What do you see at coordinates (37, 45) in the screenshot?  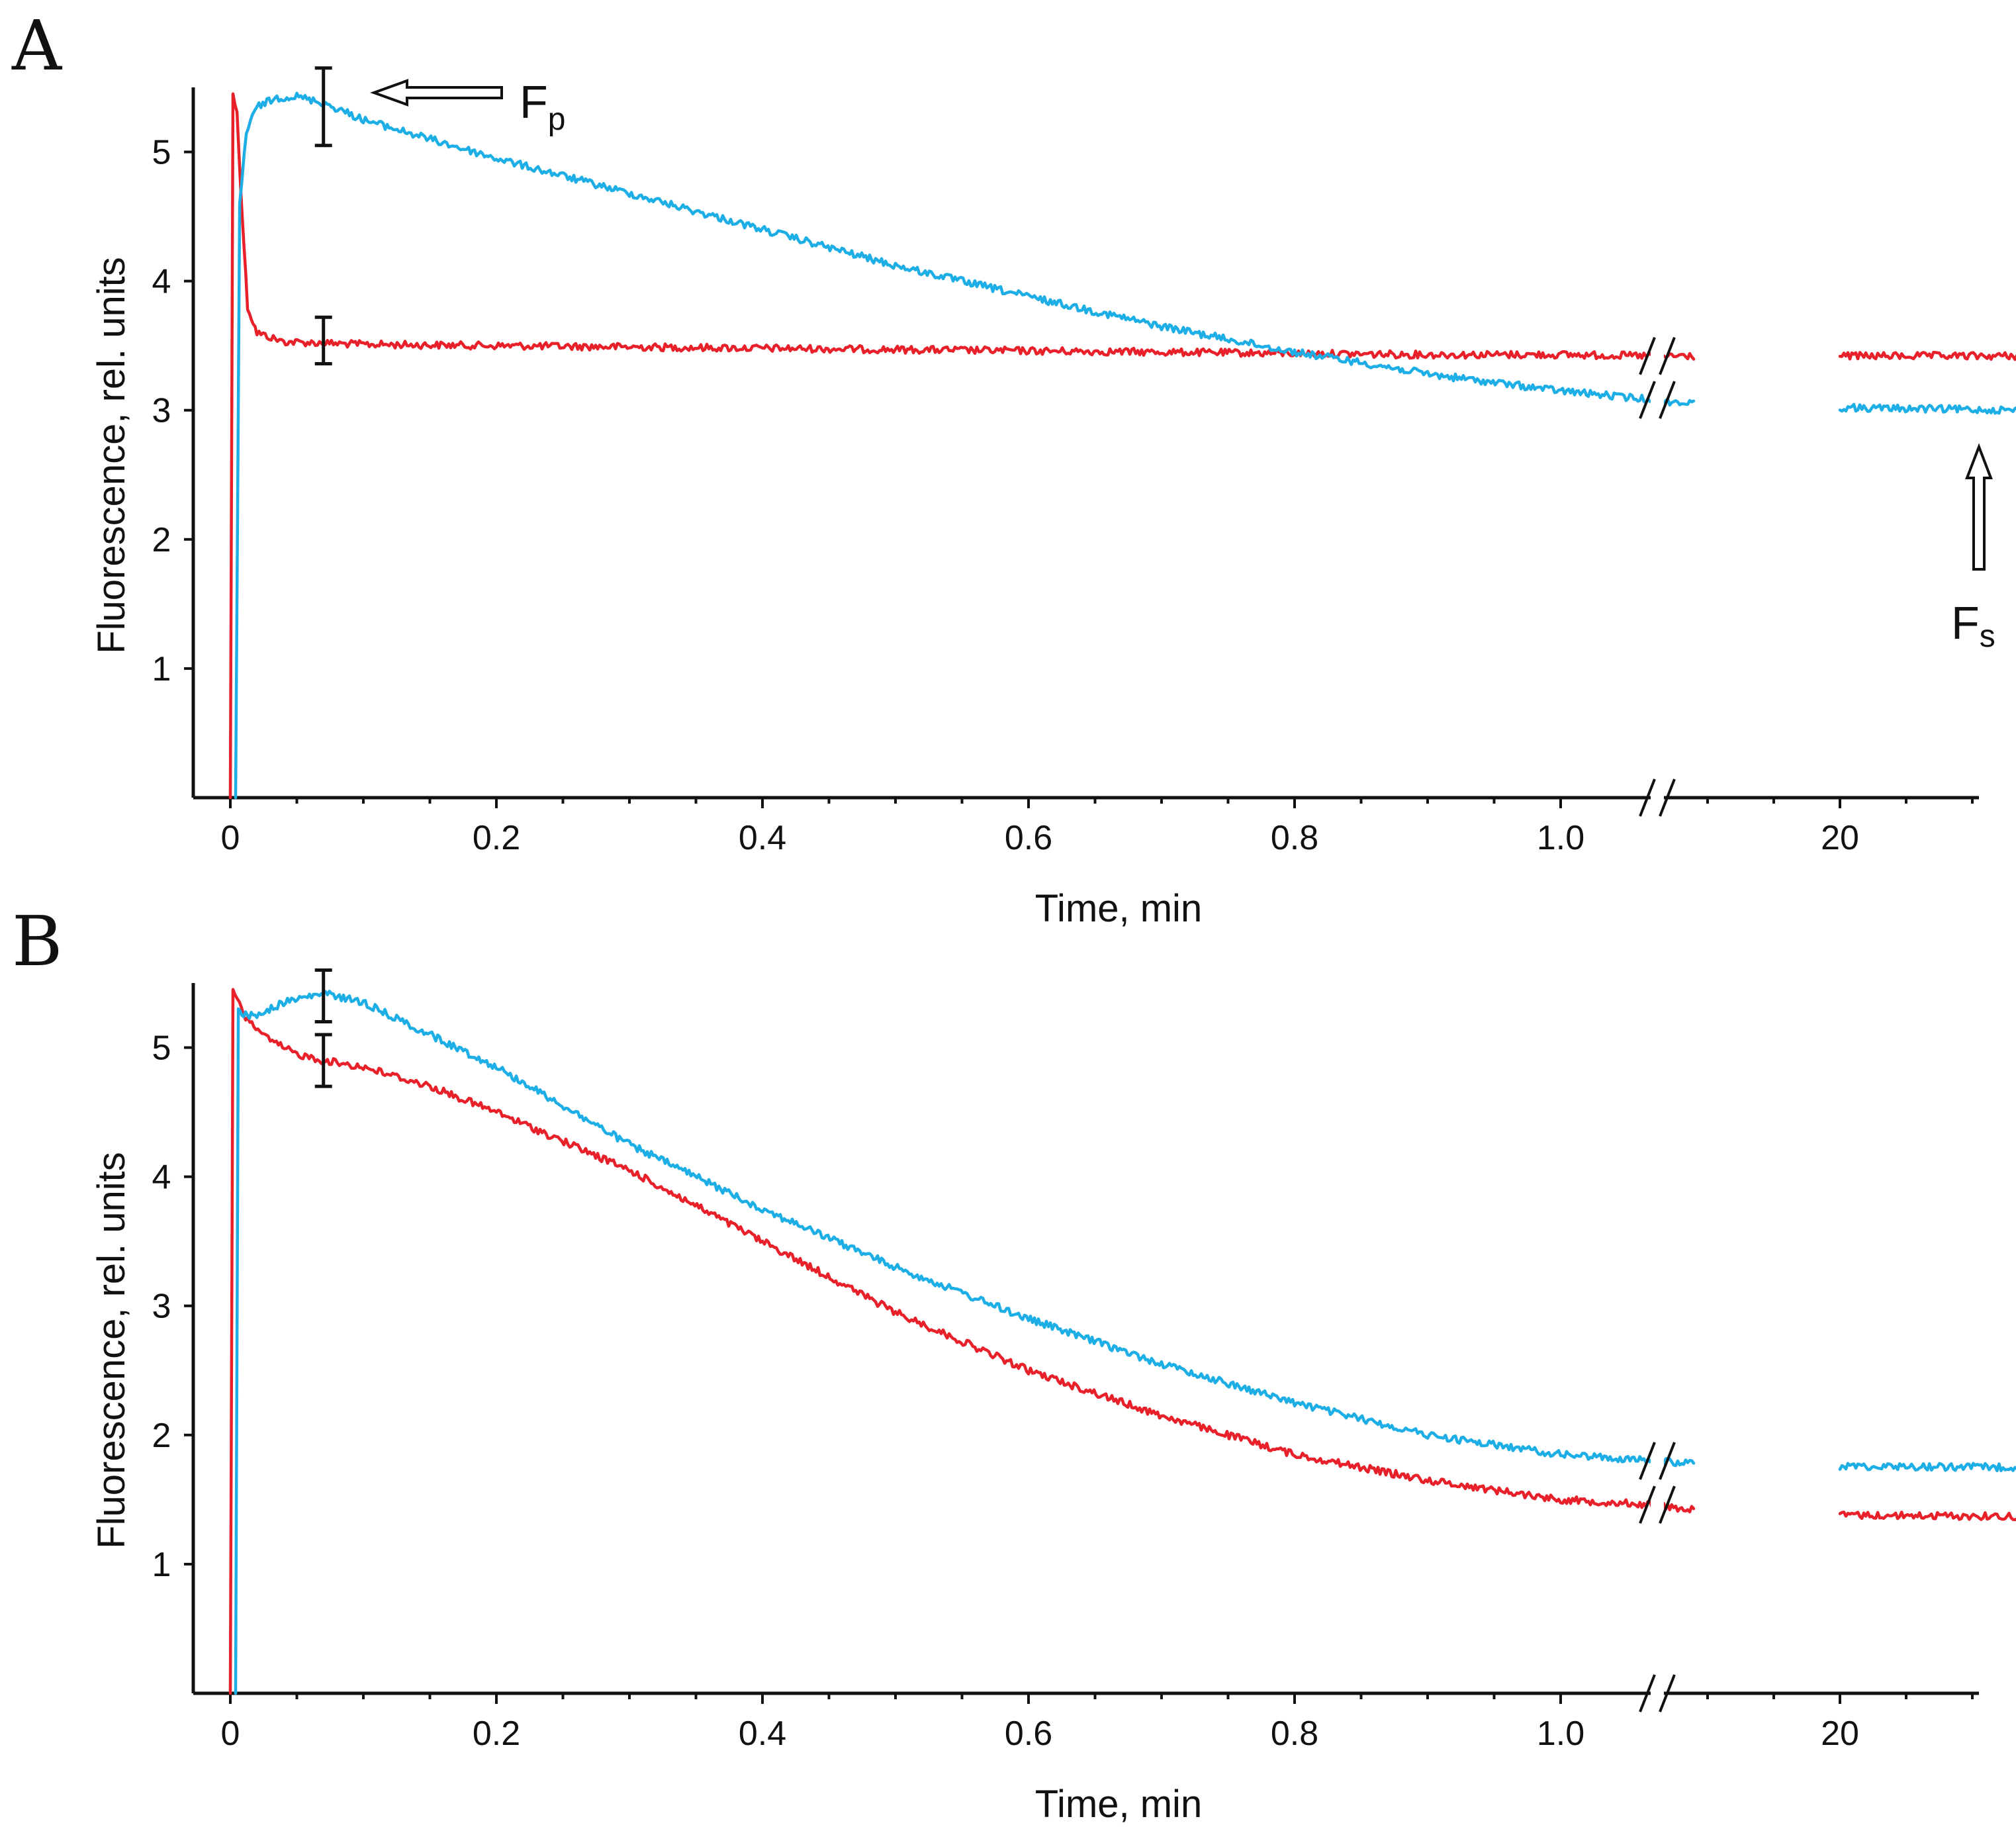 I see `panel-letter: A` at bounding box center [37, 45].